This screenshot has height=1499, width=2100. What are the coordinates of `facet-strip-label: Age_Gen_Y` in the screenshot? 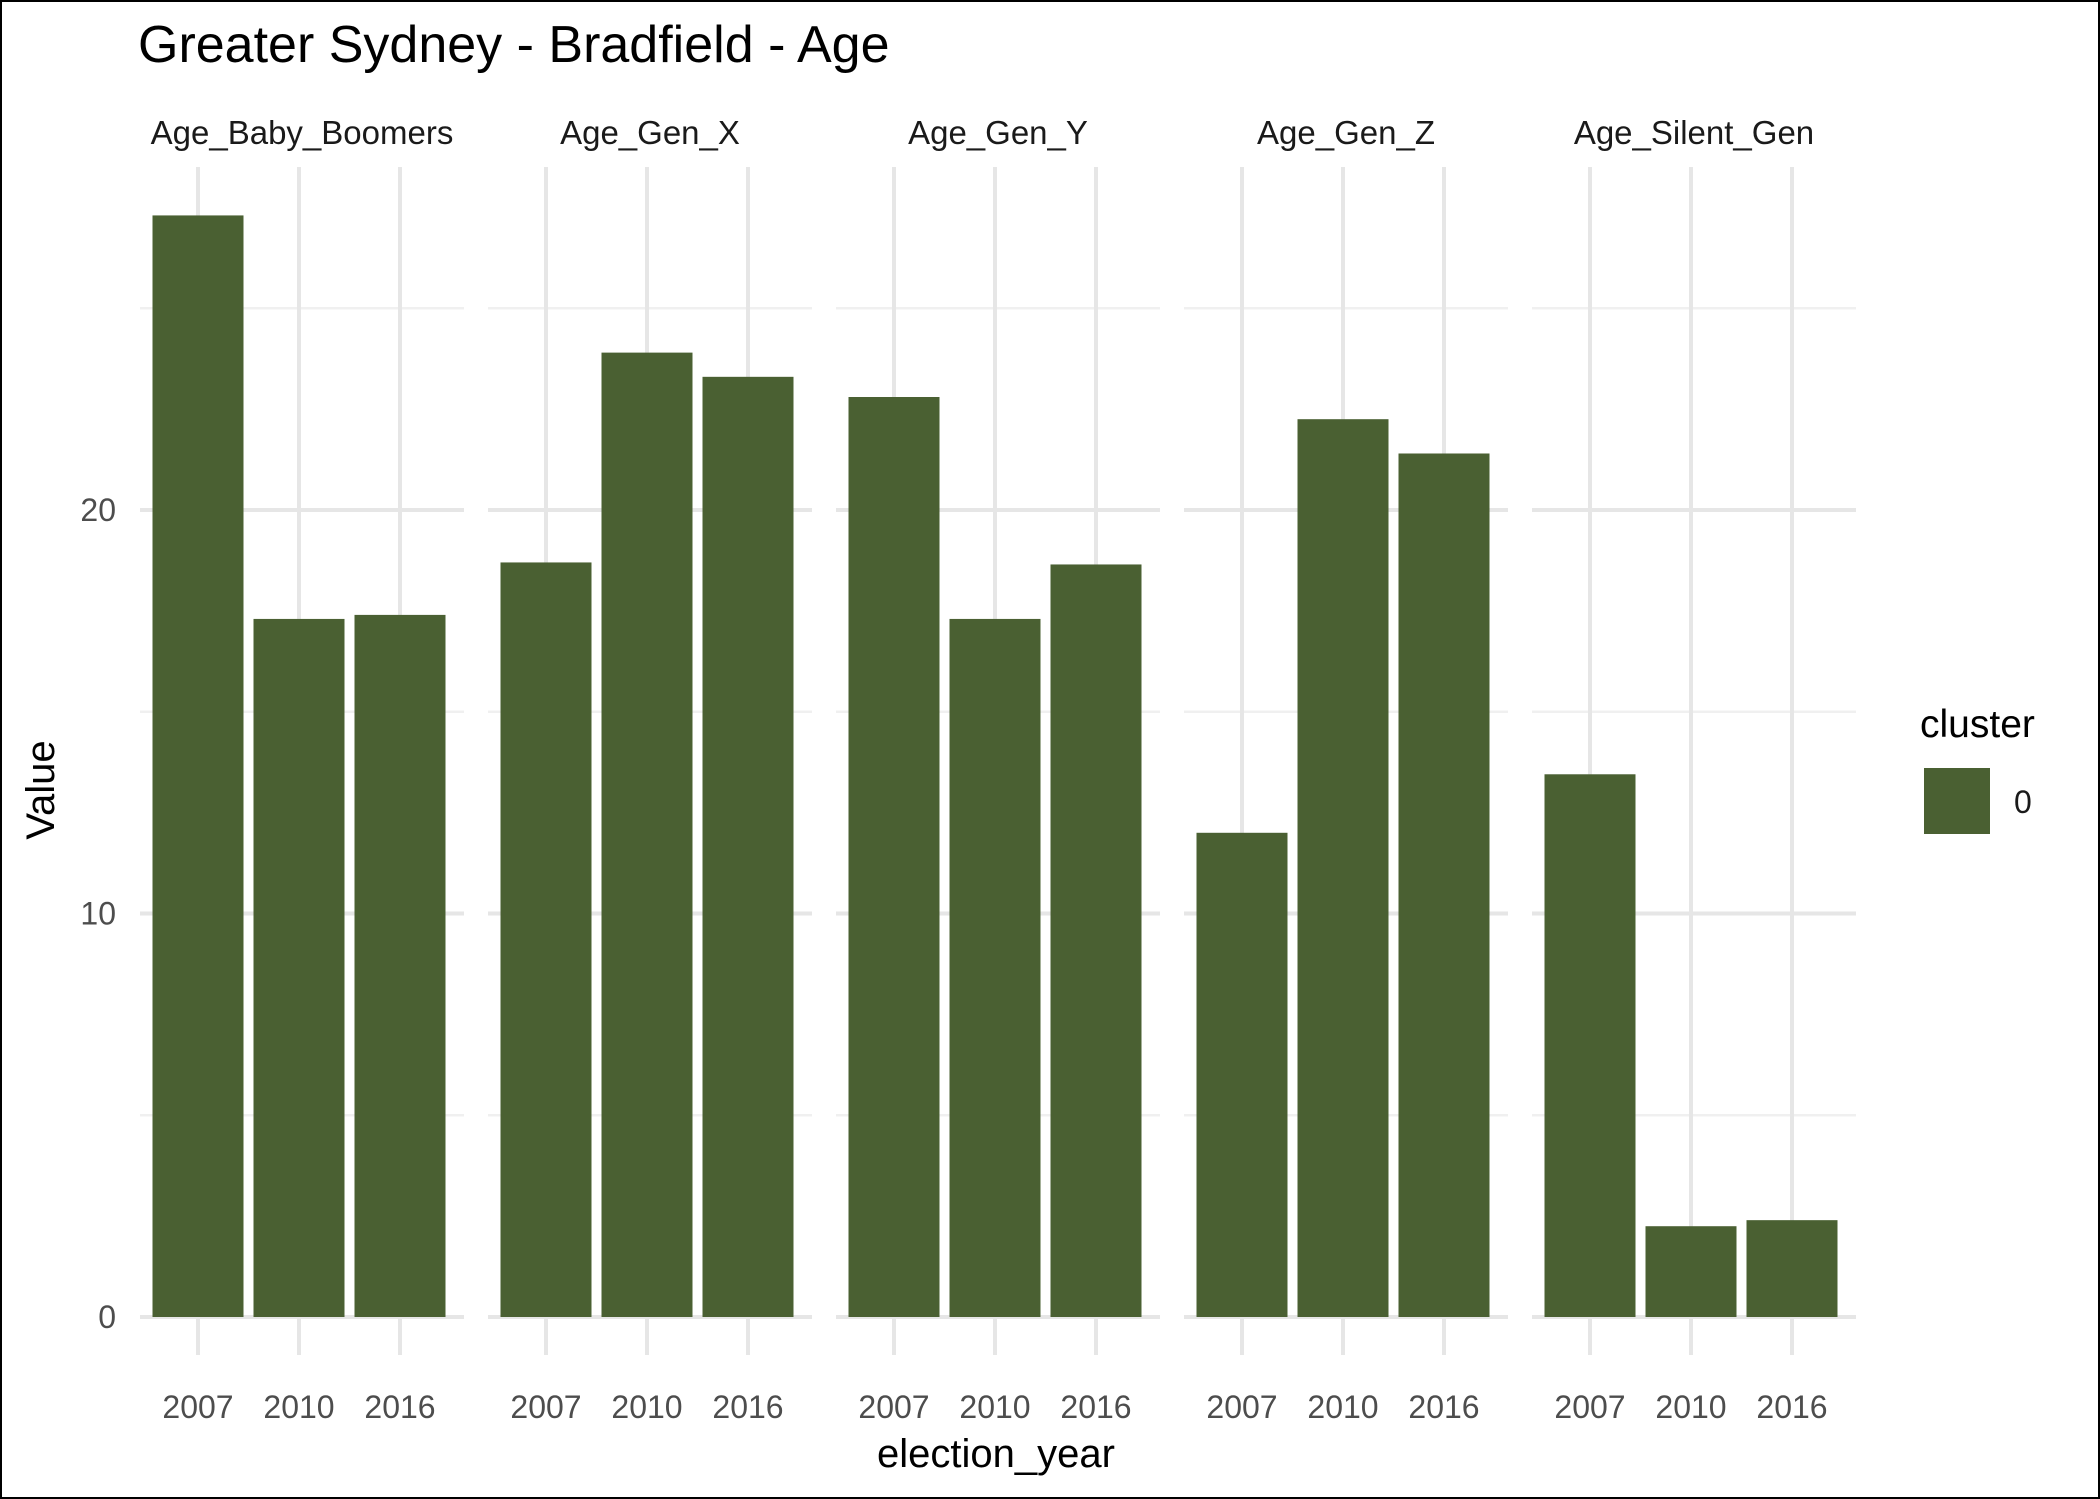 It's located at (998, 132).